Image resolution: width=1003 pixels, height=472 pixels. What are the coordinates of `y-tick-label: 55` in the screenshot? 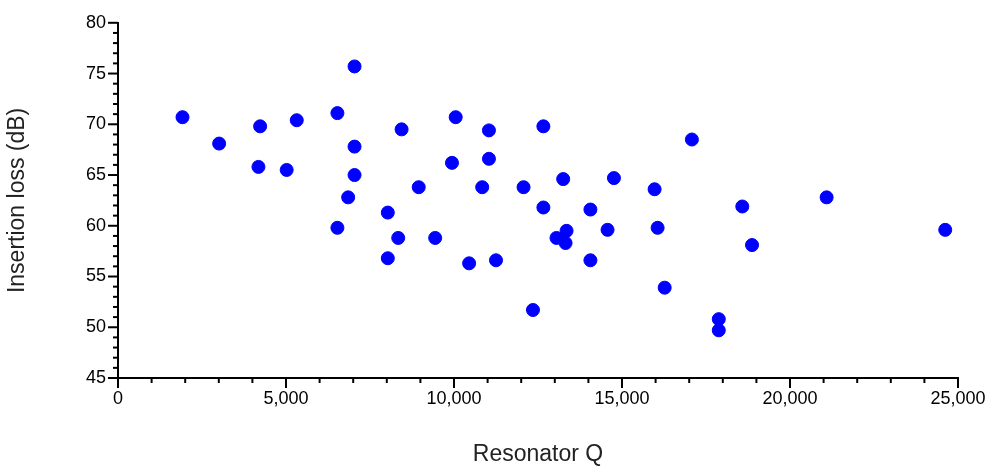 It's located at (95, 275).